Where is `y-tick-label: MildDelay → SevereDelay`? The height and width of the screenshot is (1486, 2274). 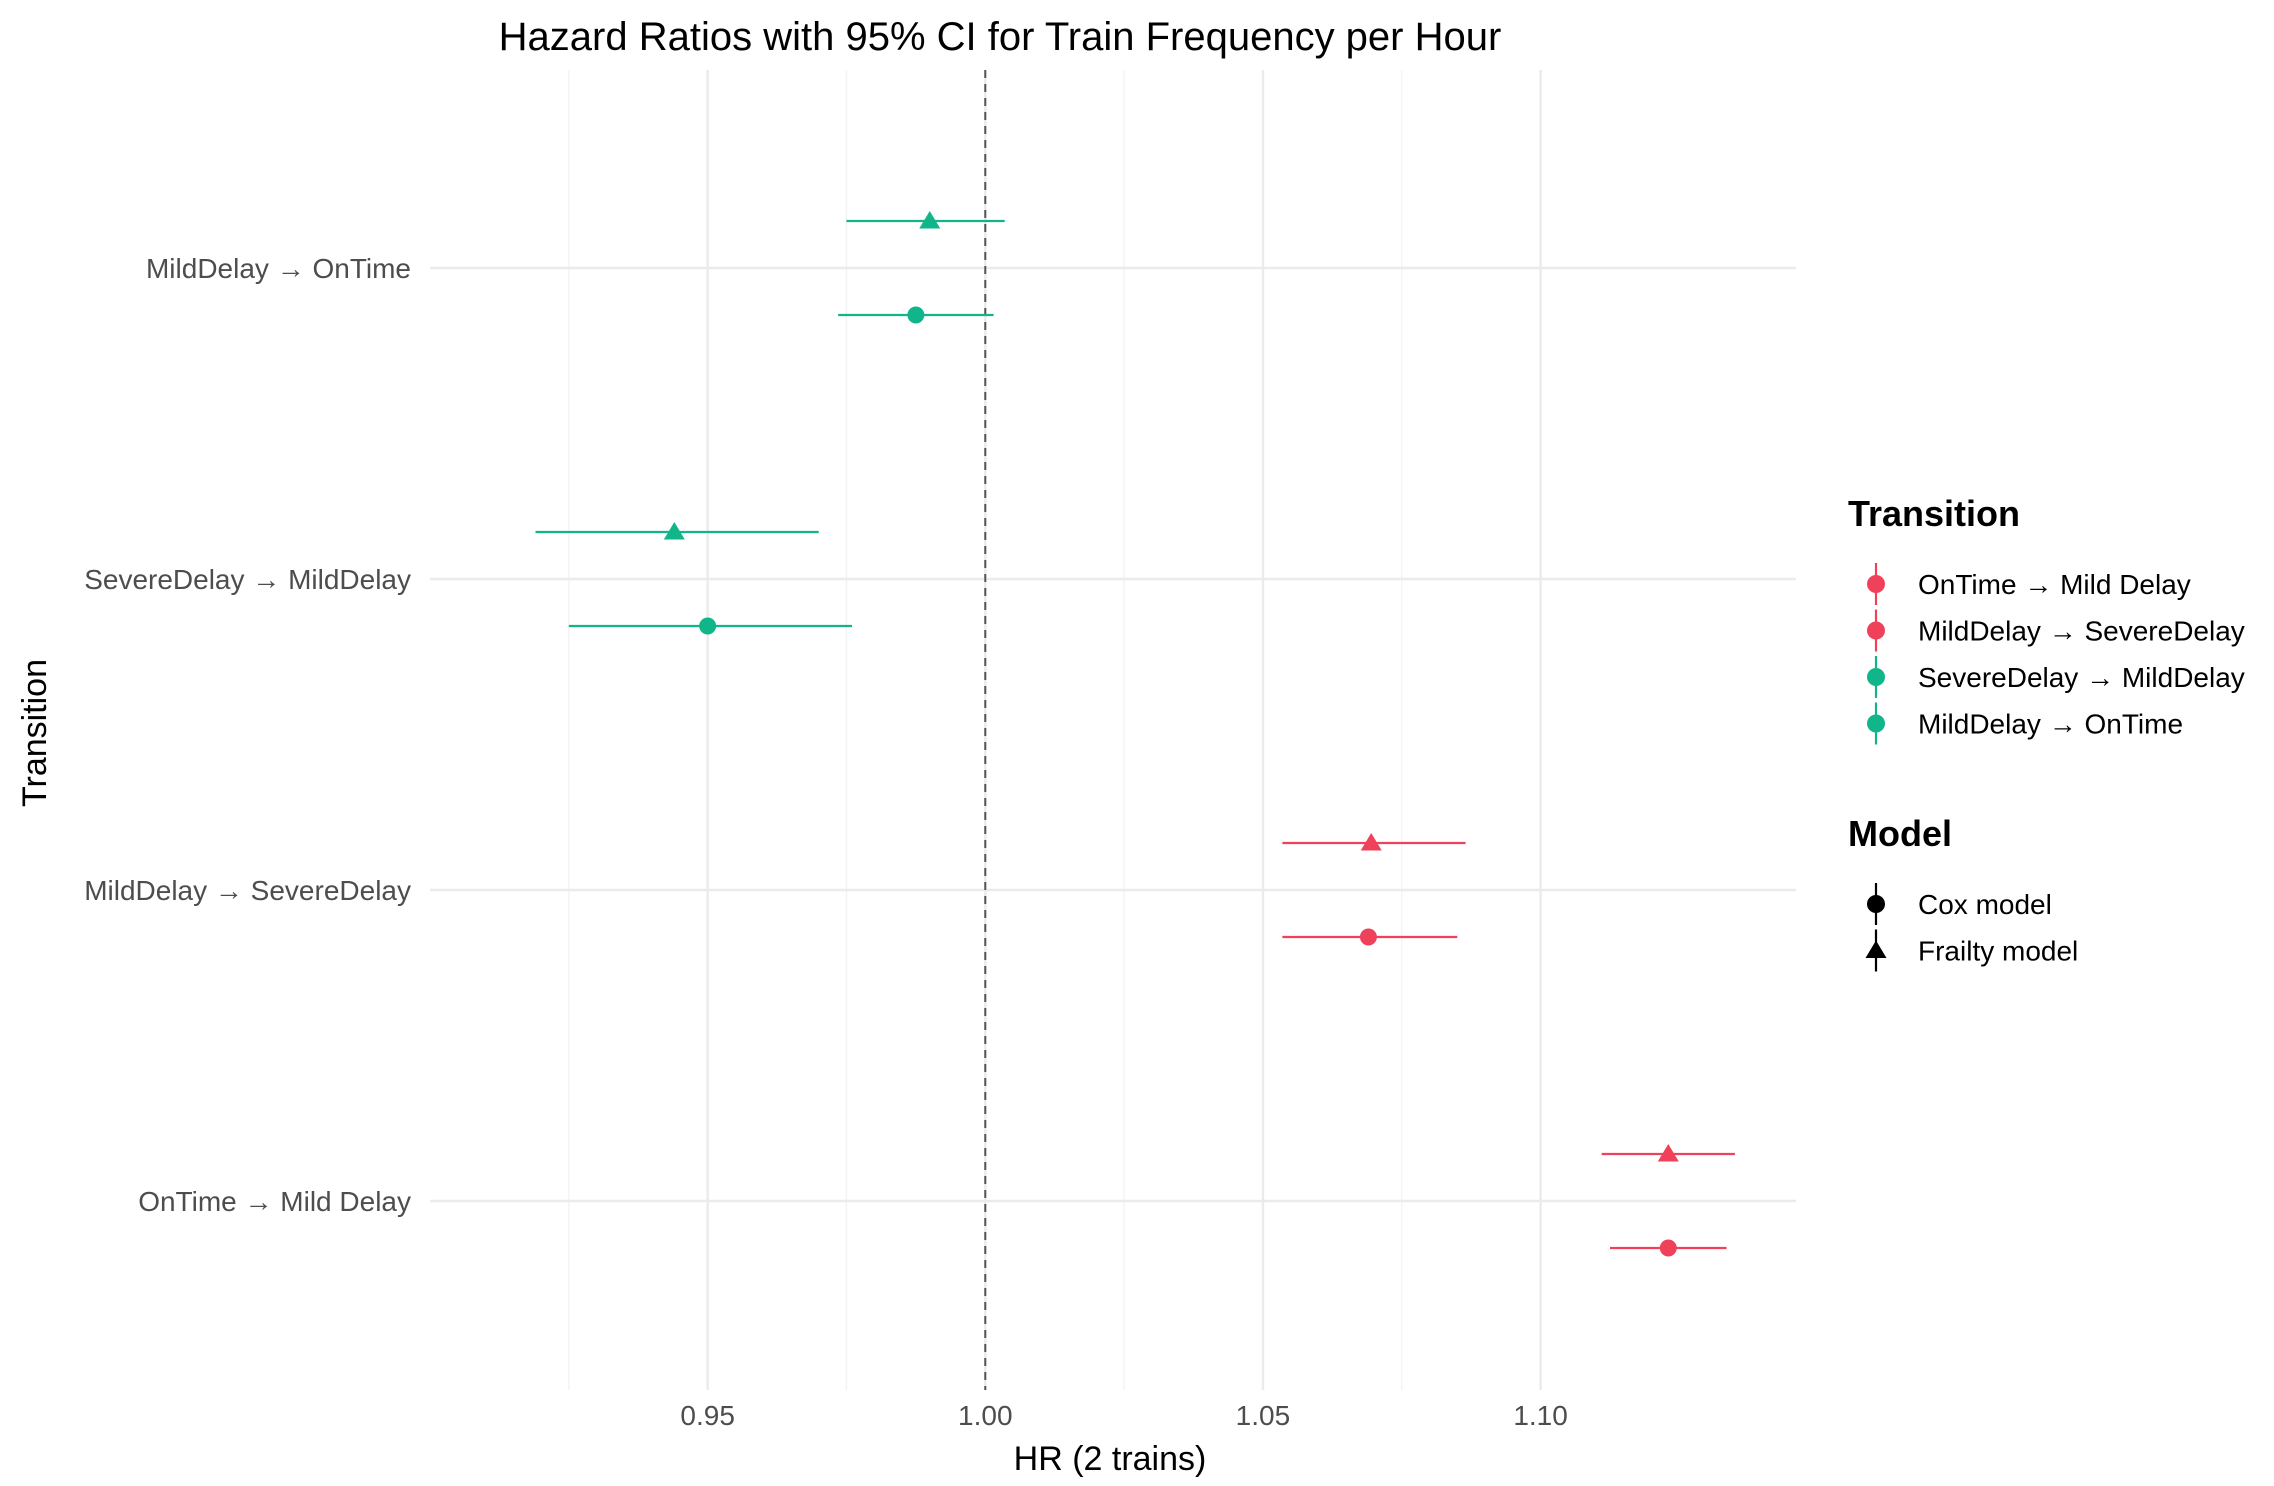
y-tick-label: MildDelay → SevereDelay is located at coordinates (247, 890).